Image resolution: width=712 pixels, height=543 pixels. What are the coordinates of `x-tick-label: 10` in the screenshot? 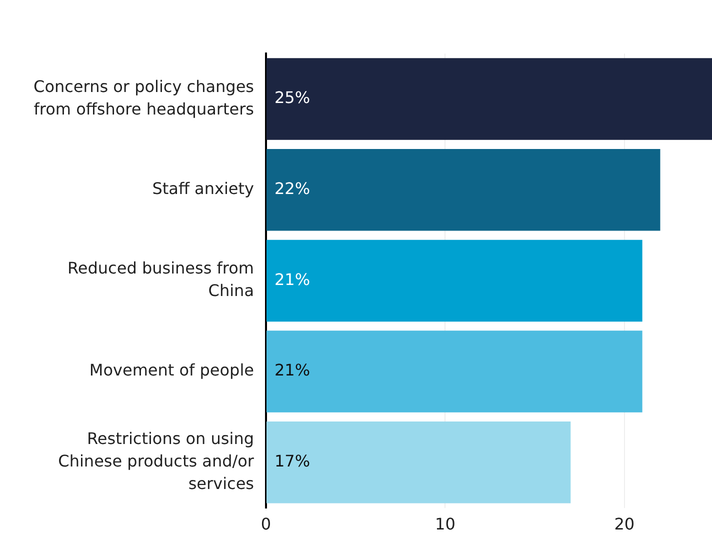 It's located at (445, 524).